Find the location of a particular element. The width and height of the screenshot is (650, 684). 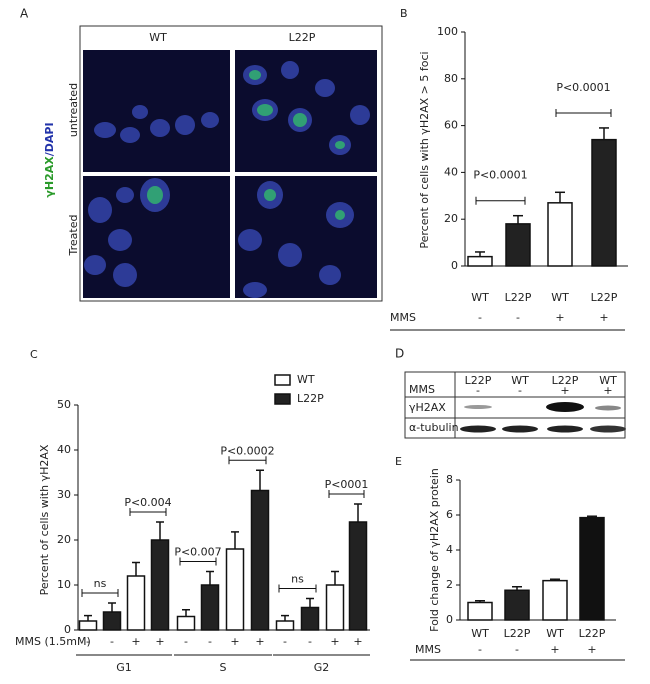

column-label: WT is located at coordinates (158, 37).